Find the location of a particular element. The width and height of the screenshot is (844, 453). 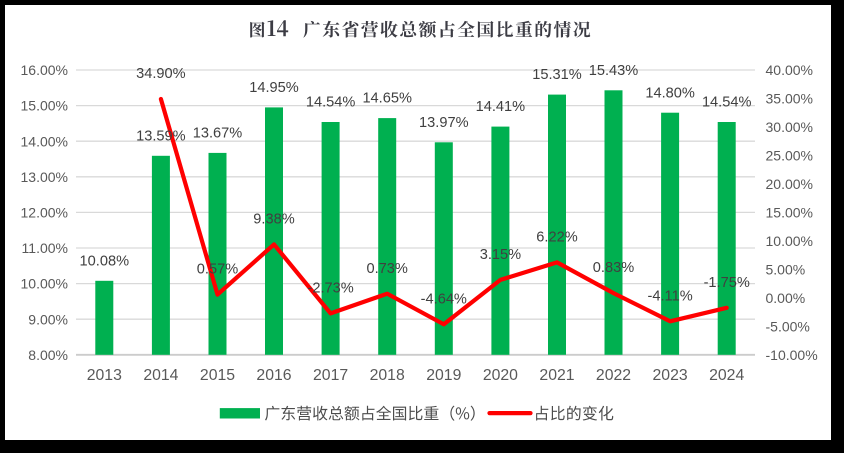

svg-text: -4.64% is located at coordinates (444, 299).